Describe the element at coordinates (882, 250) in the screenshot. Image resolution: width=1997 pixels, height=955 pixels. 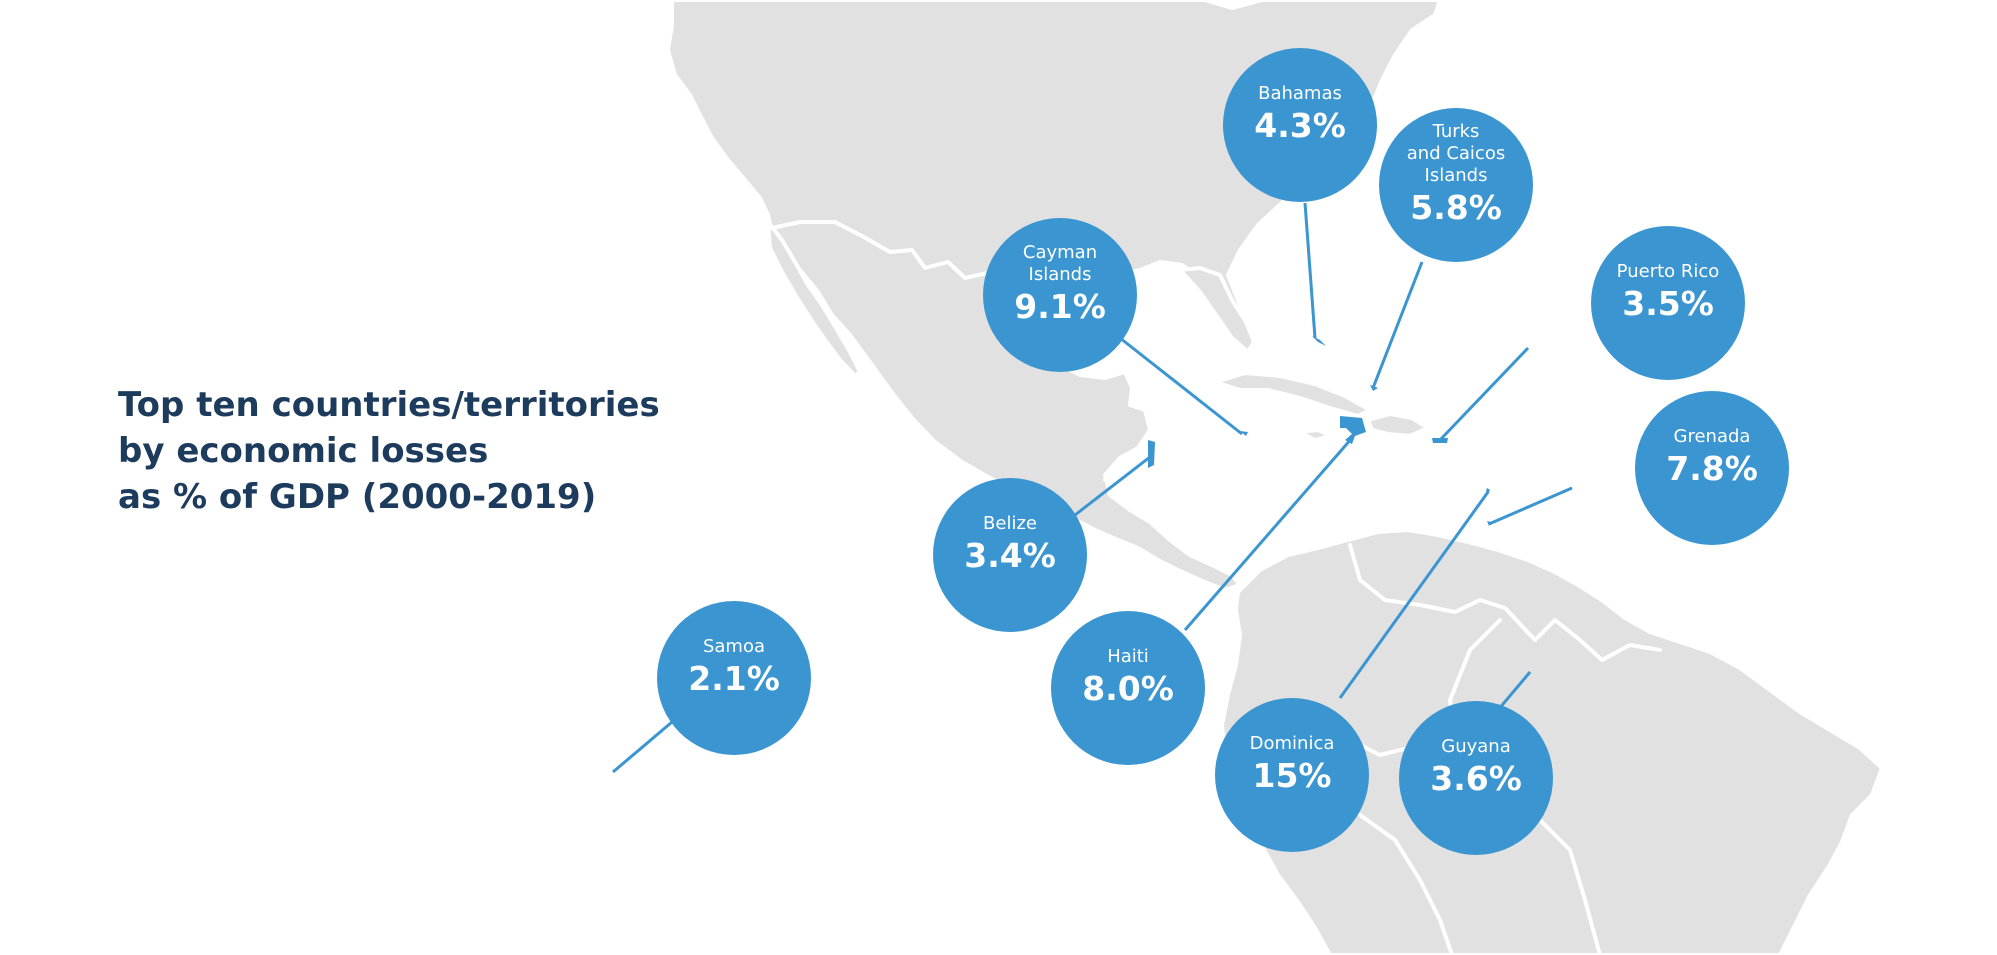
I see `border-usa-mexico` at that location.